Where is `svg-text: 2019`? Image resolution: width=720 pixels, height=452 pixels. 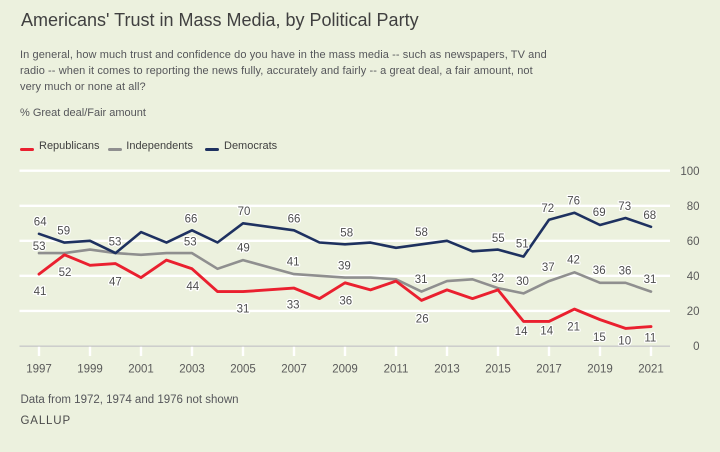 svg-text: 2019 is located at coordinates (600, 370).